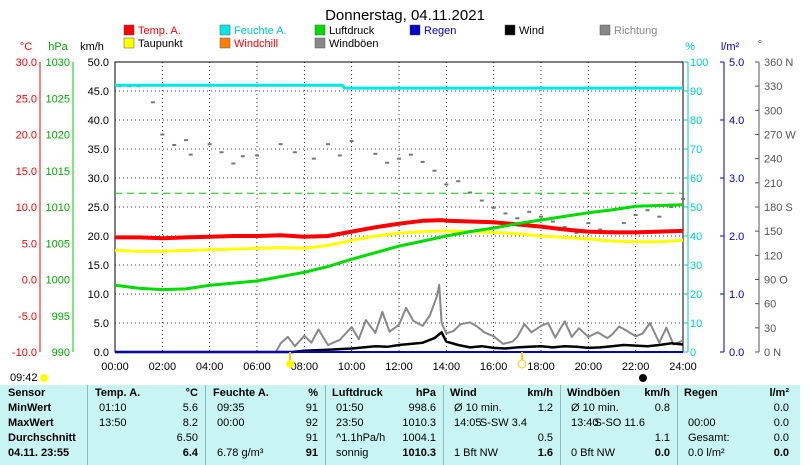 The image size is (810, 465). I want to click on series-taupunkt-line, so click(399, 241).